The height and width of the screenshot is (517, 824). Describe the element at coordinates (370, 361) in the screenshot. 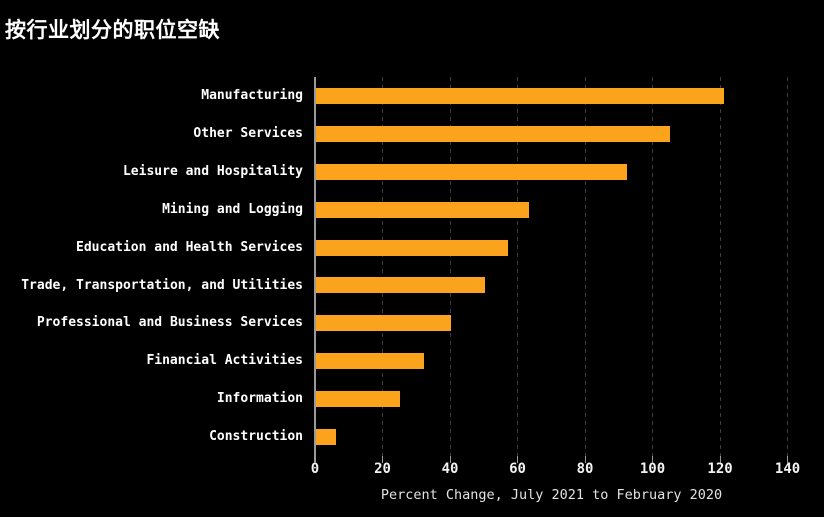

I see `bar-financial-activities` at that location.